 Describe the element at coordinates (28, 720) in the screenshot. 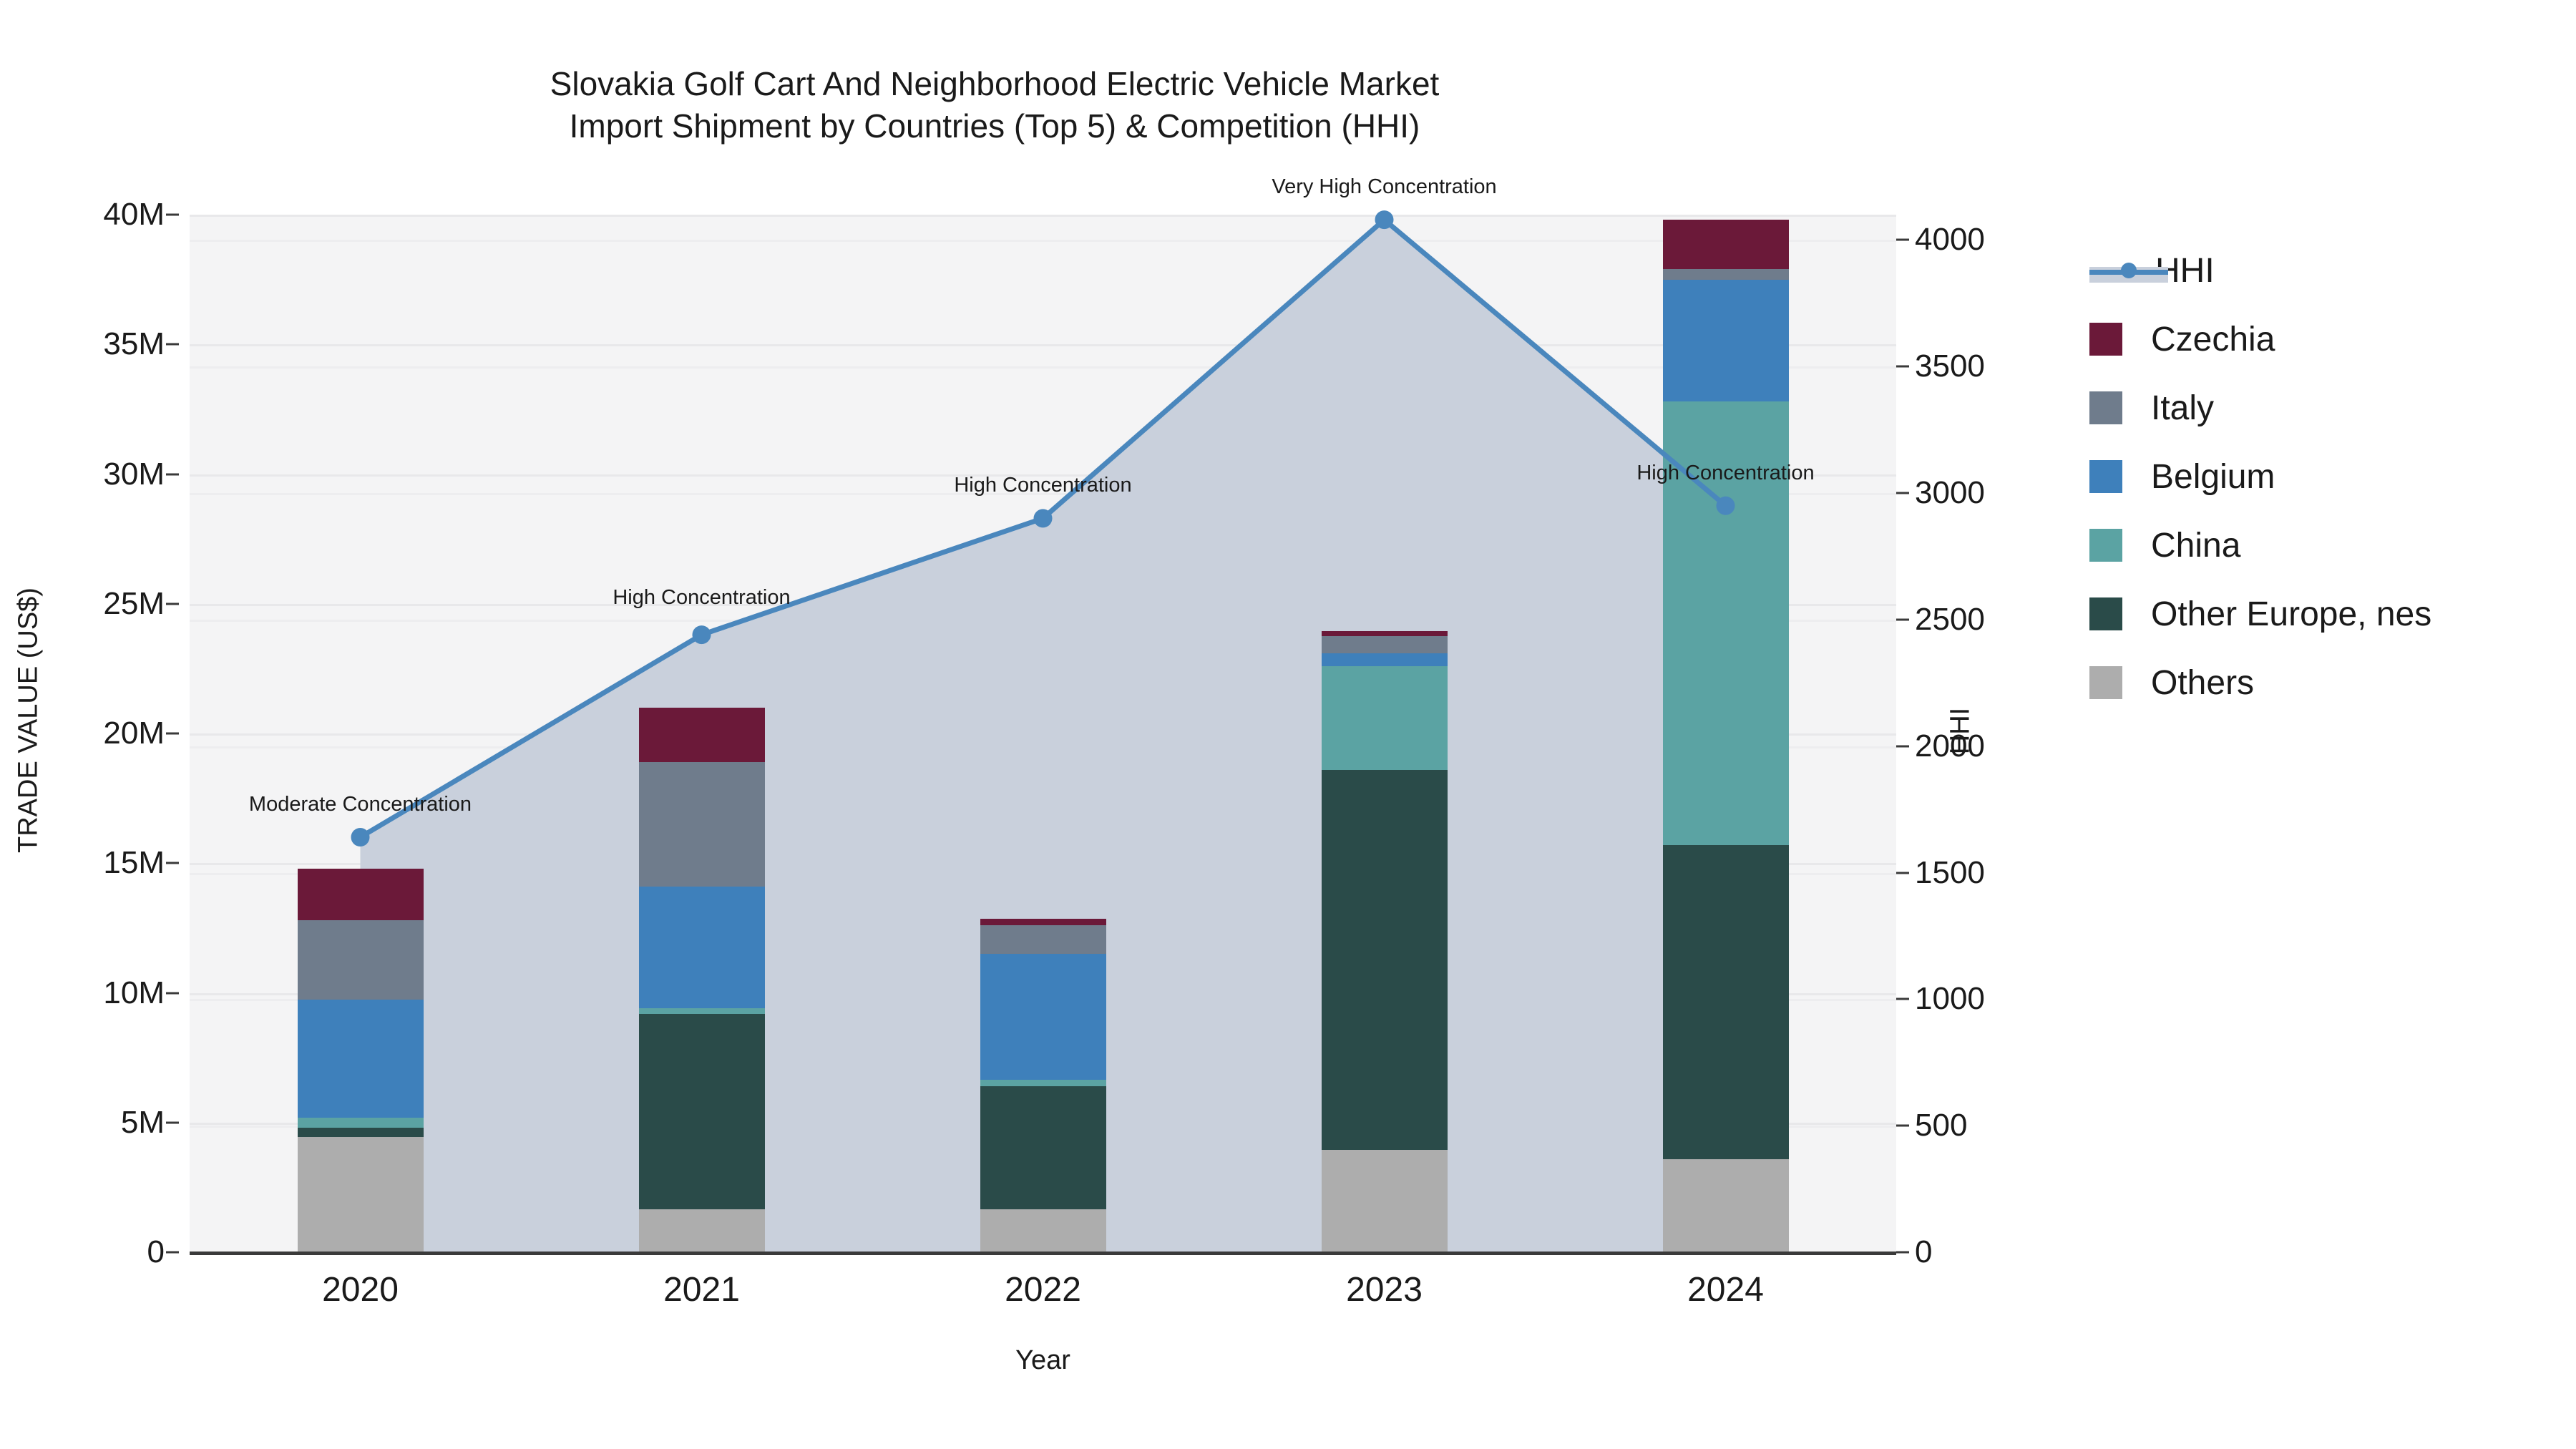

I see `y-axis-left-label: TRADE VALUE (US$)` at that location.